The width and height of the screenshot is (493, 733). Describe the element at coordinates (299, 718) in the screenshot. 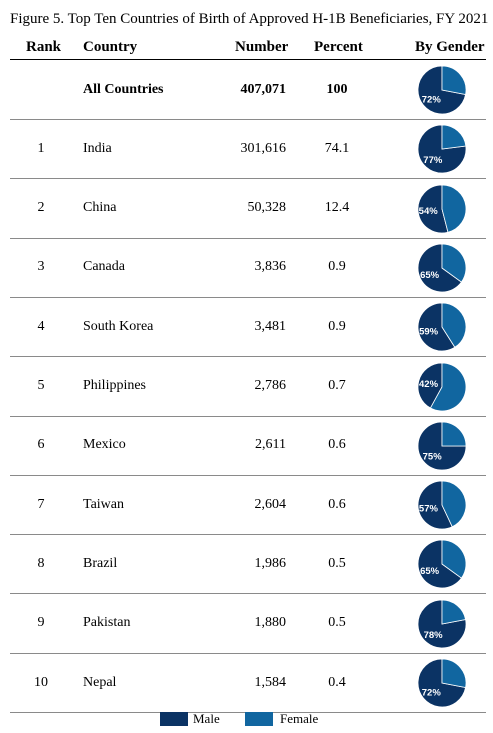

I see `legend-label-female: Female` at that location.